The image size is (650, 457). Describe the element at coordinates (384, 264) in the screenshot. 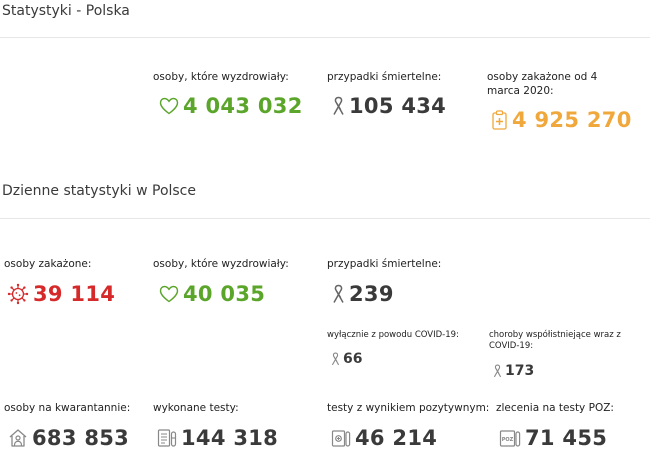

I see `daily-deaths-label: przypadki śmiertelne:` at that location.